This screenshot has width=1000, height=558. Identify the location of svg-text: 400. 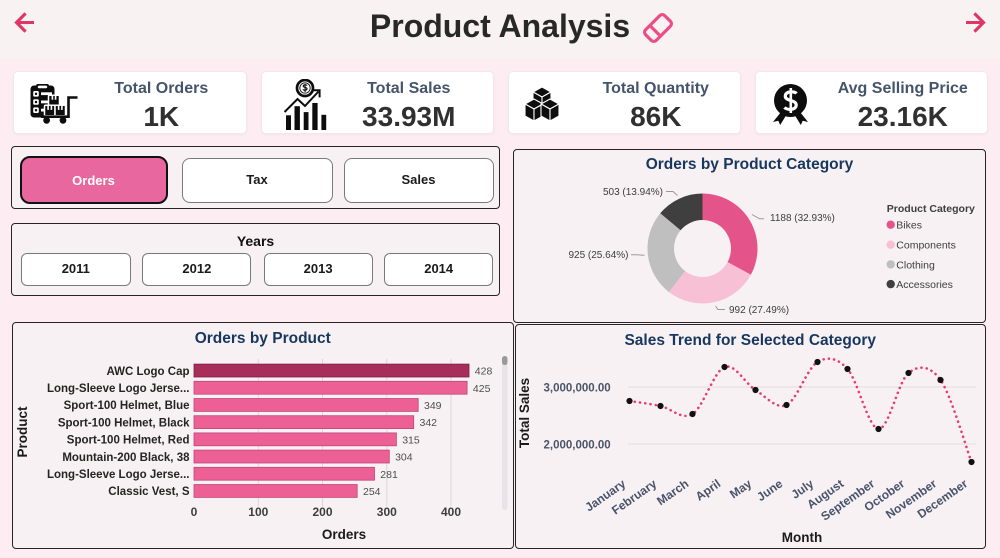
(451, 512).